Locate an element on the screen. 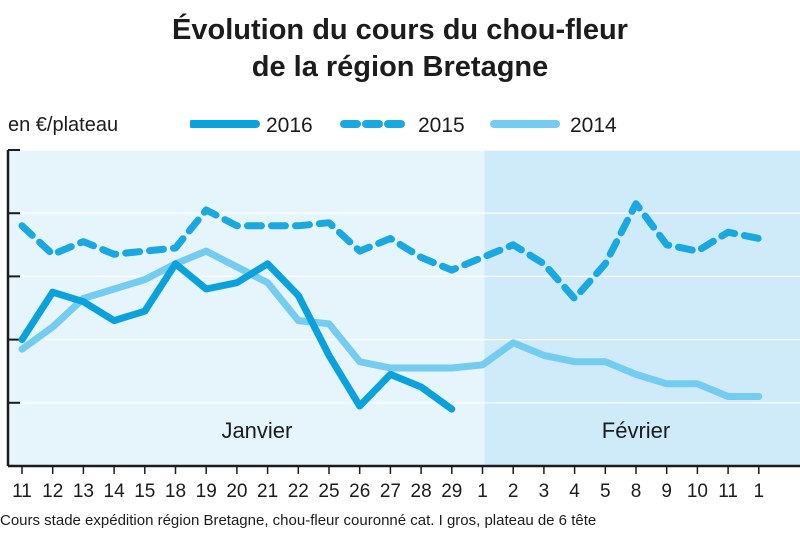 Image resolution: width=800 pixels, height=550 pixels. x-tick-label: 4 is located at coordinates (574, 491).